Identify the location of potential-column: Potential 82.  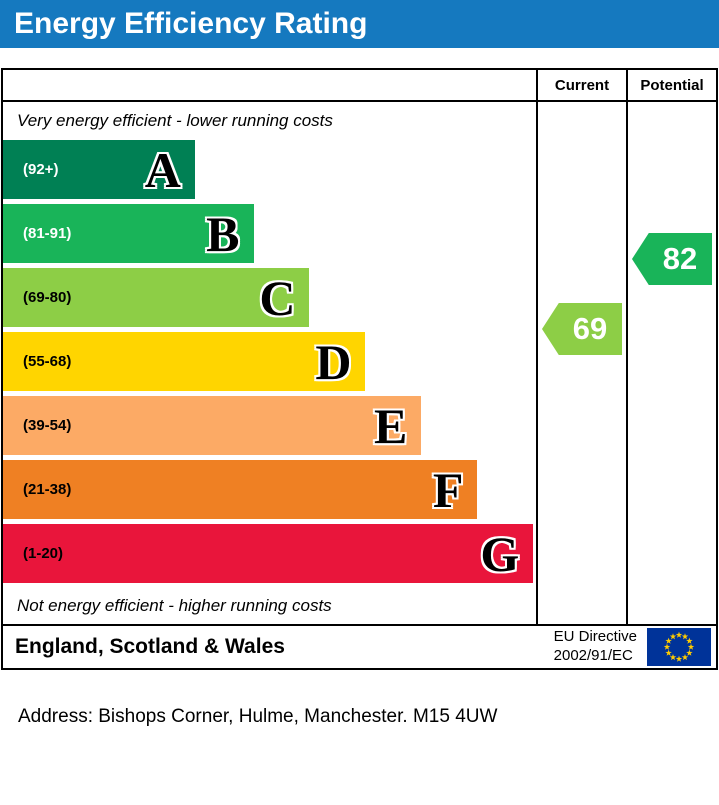
(671, 347).